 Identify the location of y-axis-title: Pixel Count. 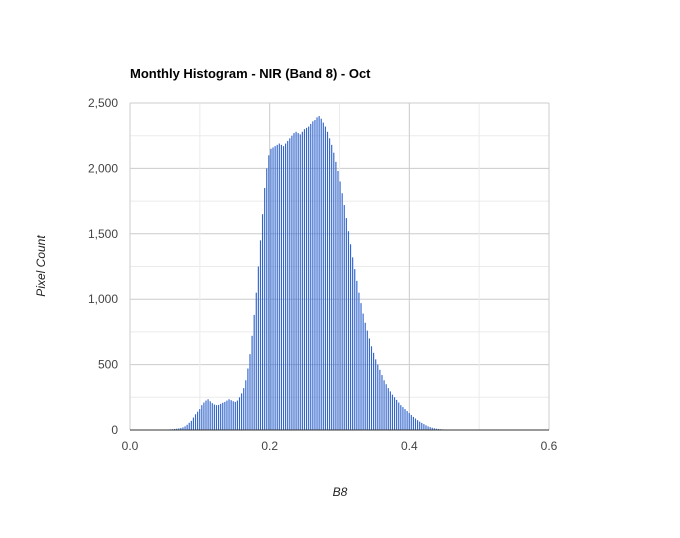
(41, 266).